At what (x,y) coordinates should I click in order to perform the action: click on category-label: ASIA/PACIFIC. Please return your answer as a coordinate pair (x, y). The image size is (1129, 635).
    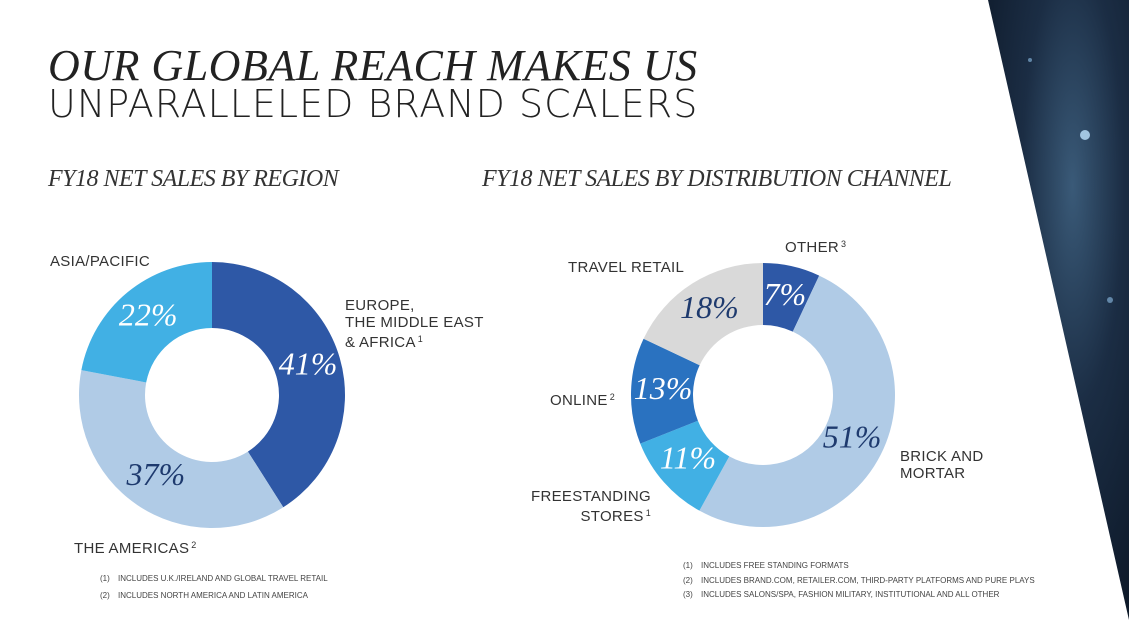
    Looking at the image, I should click on (100, 261).